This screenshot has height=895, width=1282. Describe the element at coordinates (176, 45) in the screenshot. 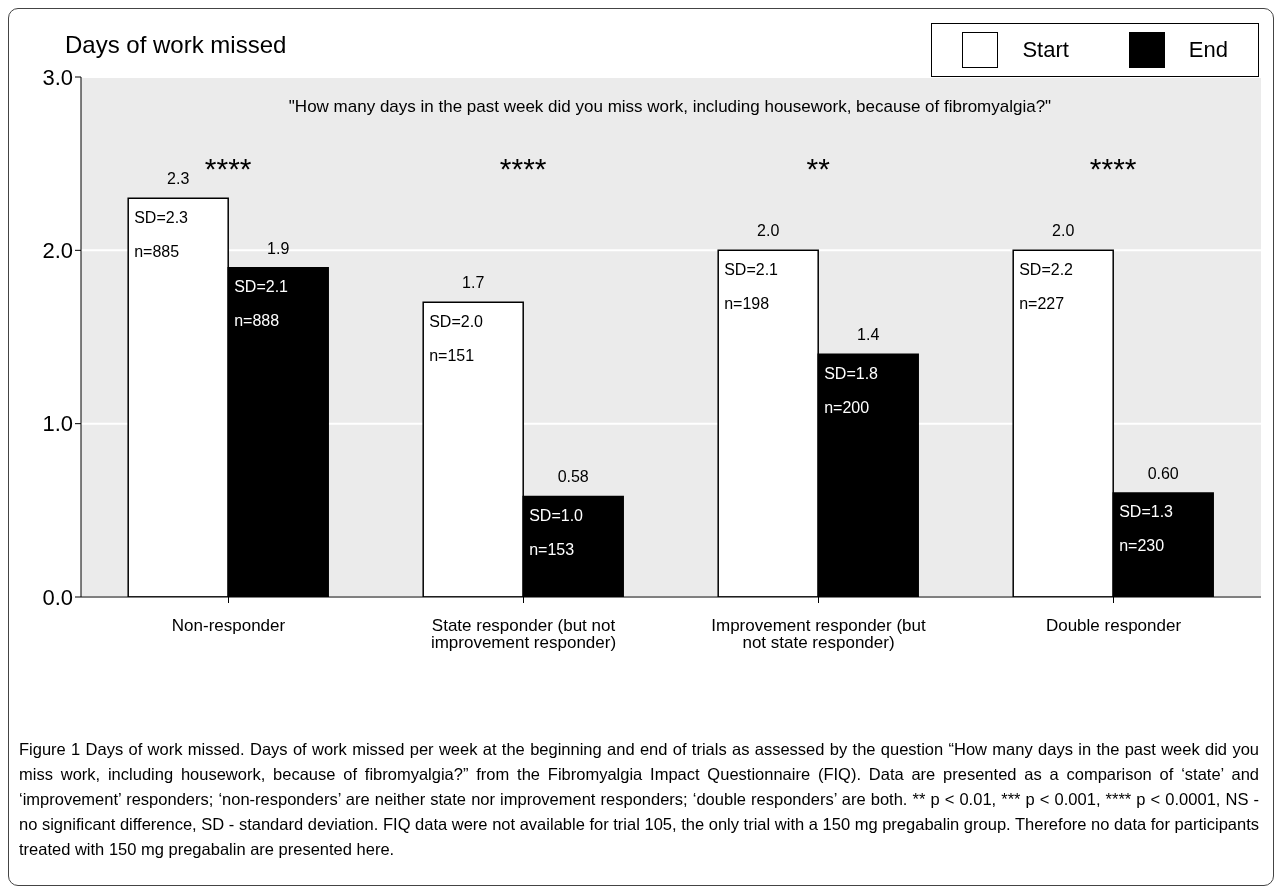

I see `chart-title: Days of work missed` at that location.